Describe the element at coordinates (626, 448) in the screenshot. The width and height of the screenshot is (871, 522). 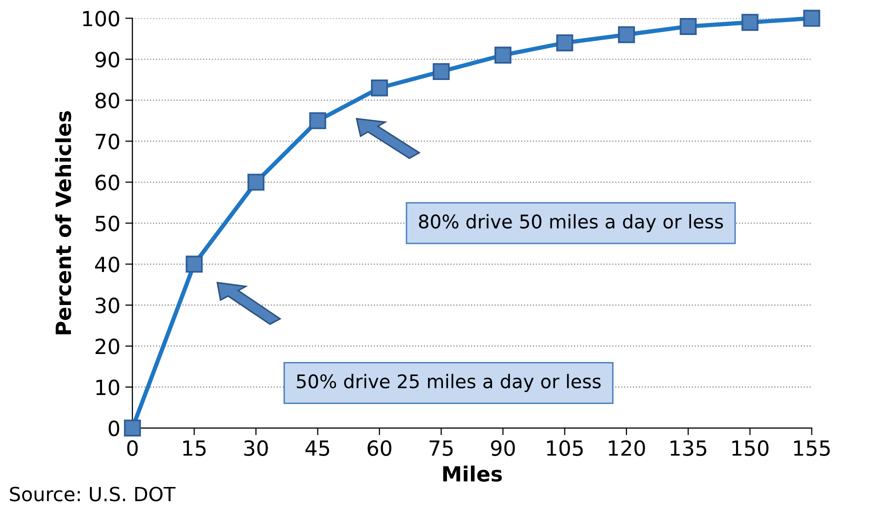
I see `x-tick-label: 120` at that location.